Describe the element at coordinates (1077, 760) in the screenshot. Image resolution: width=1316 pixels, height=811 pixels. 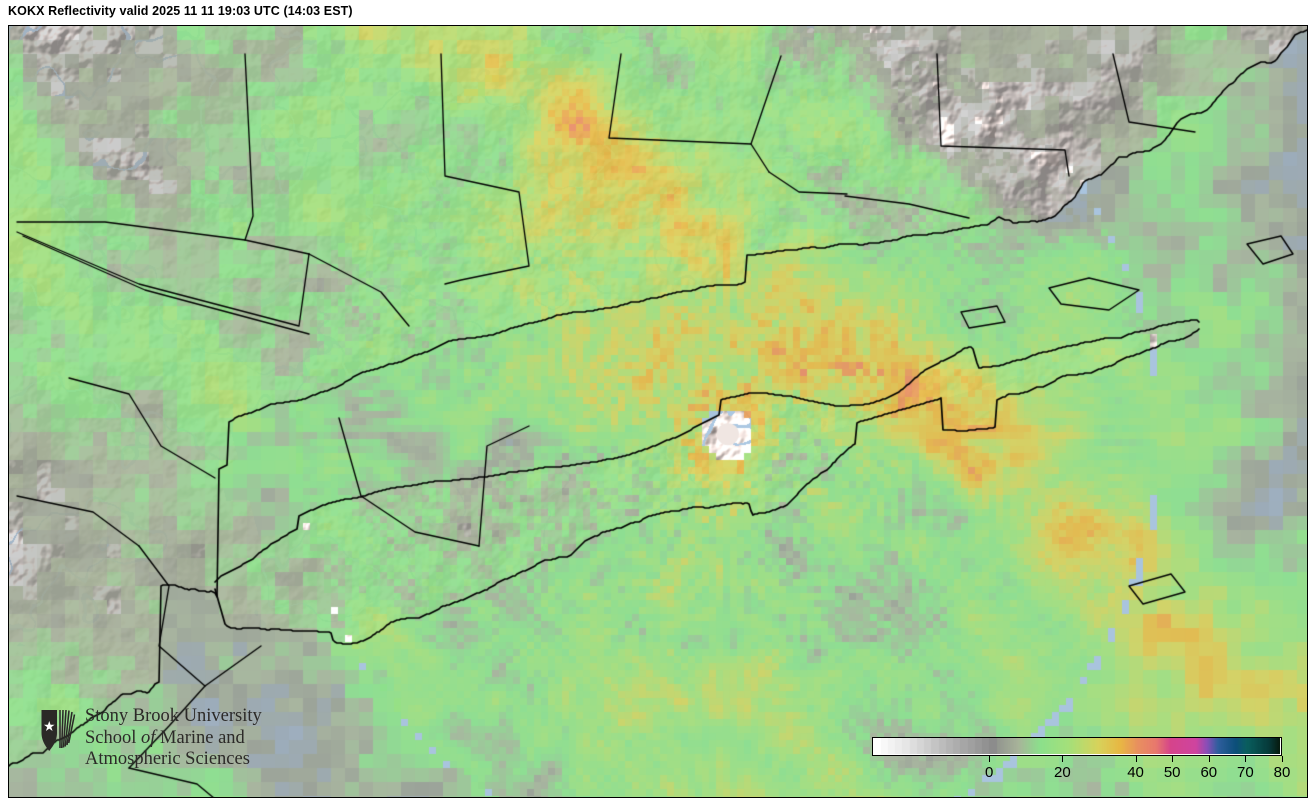
I see `colorbar-ticks` at that location.